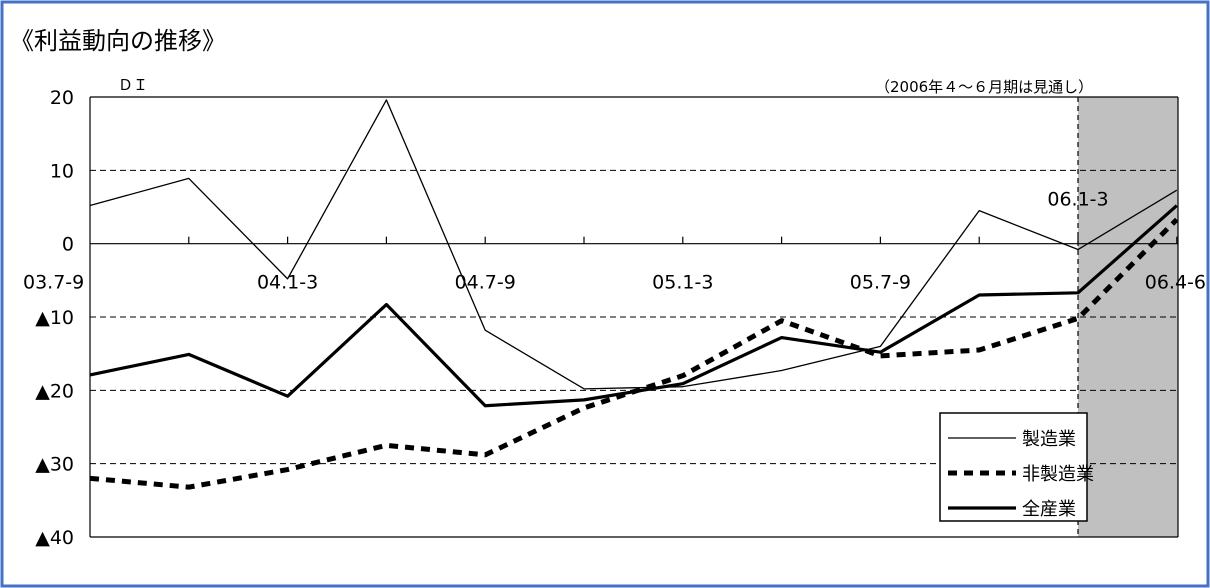 The height and width of the screenshot is (588, 1210). What do you see at coordinates (1077, 200) in the screenshot?
I see `forecast-start-label: 06.1-3` at bounding box center [1077, 200].